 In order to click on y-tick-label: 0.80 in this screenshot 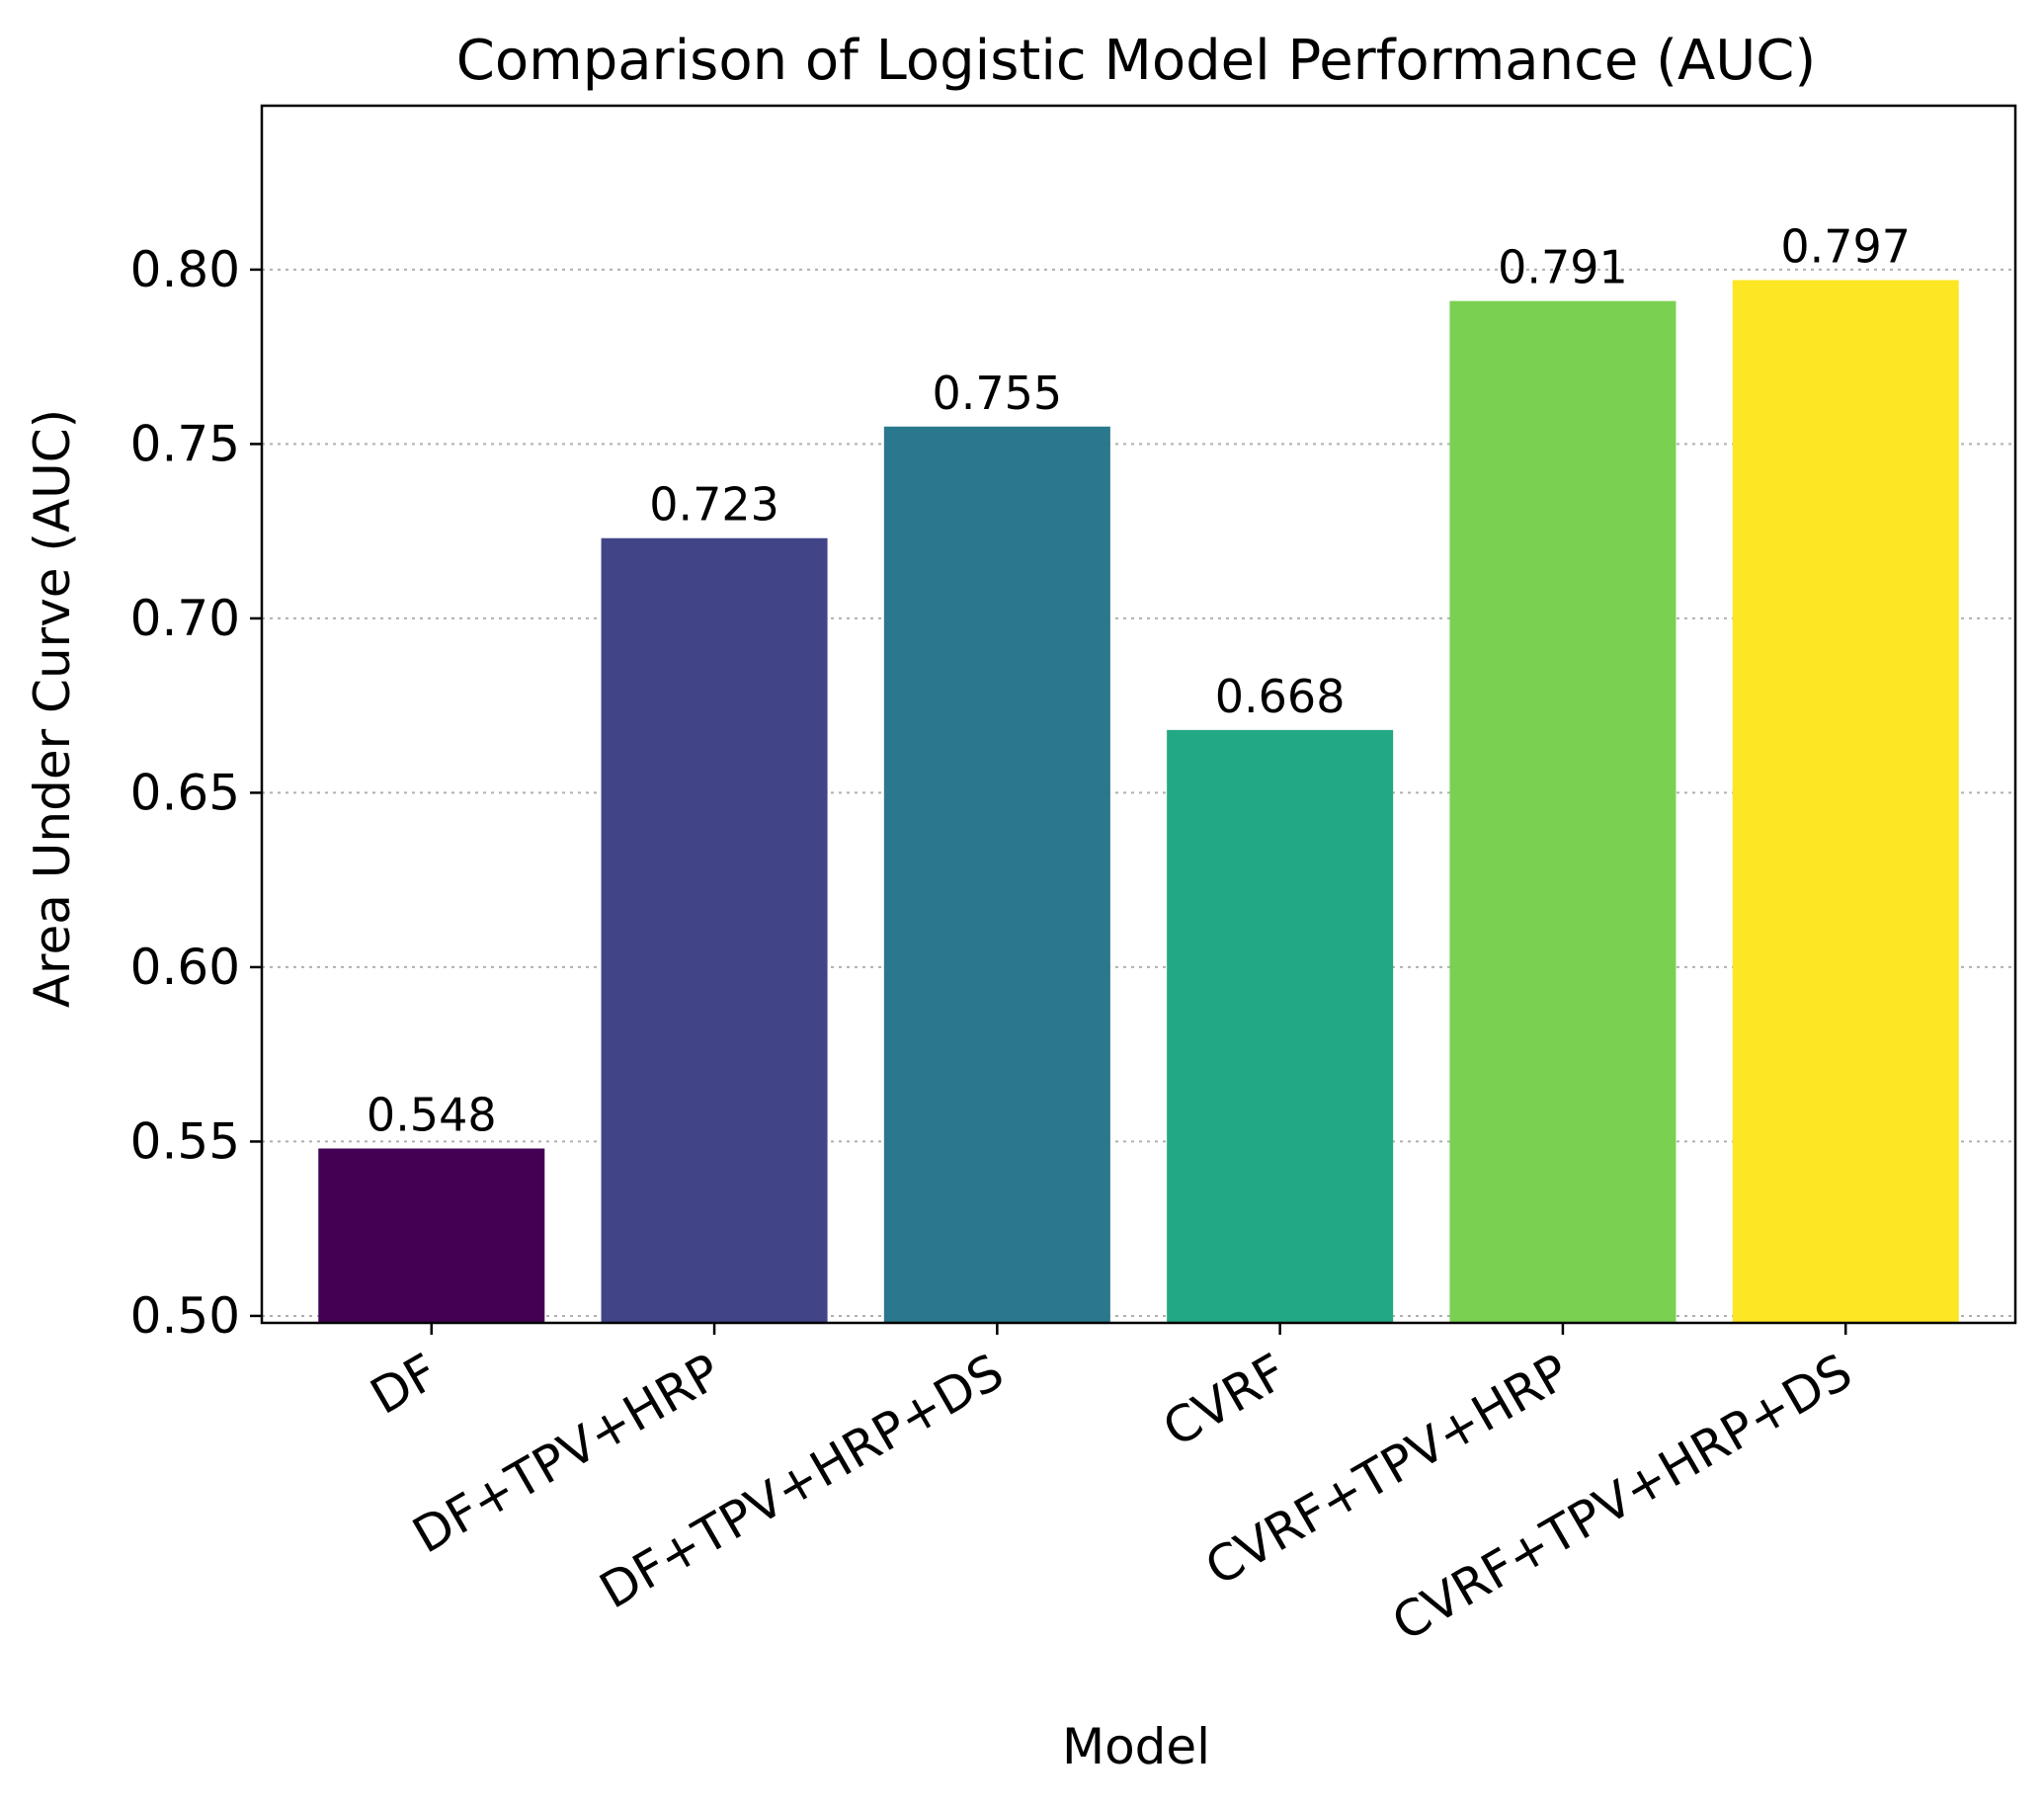, I will do `click(185, 269)`.